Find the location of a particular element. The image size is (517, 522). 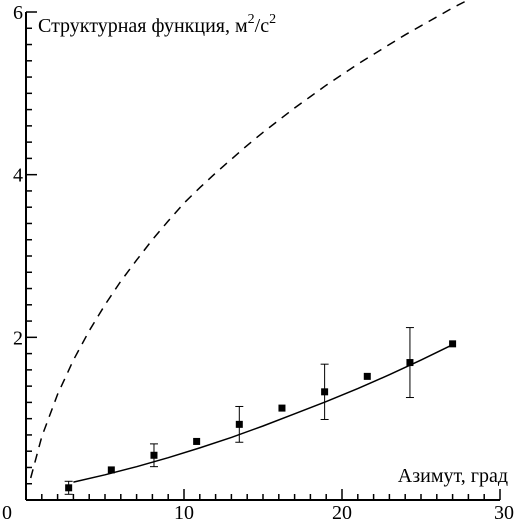

y-tick-label: 2 is located at coordinates (18, 338).